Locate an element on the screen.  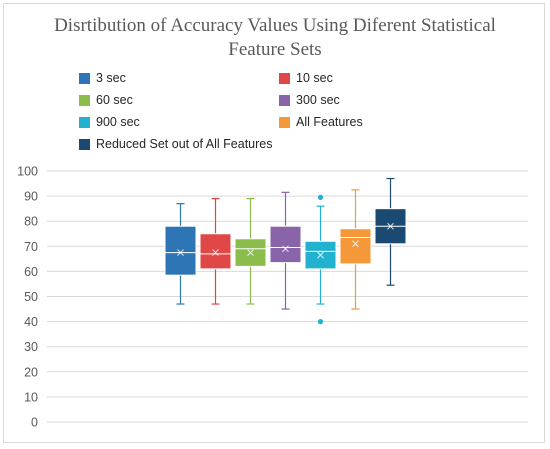
box-300-sec is located at coordinates (285, 250).